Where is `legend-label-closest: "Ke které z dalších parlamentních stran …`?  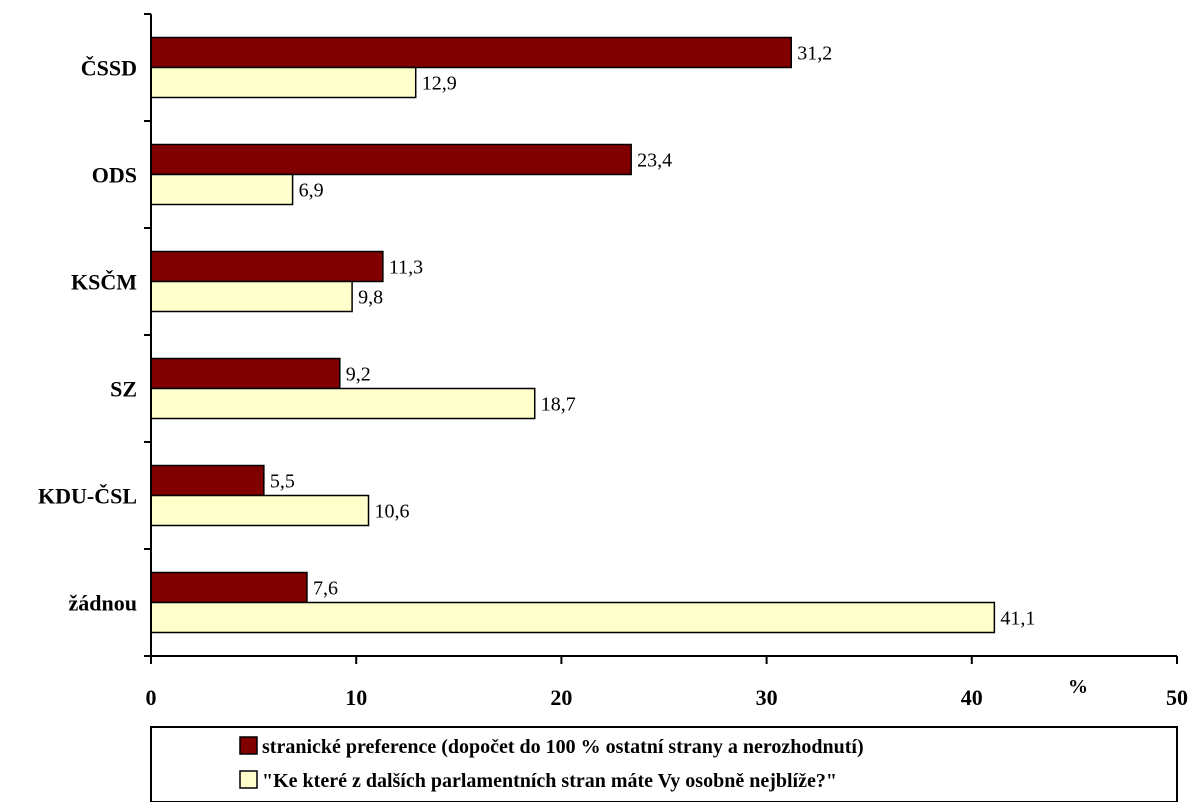
legend-label-closest: "Ke které z dalších parlamentních stran … is located at coordinates (549, 781).